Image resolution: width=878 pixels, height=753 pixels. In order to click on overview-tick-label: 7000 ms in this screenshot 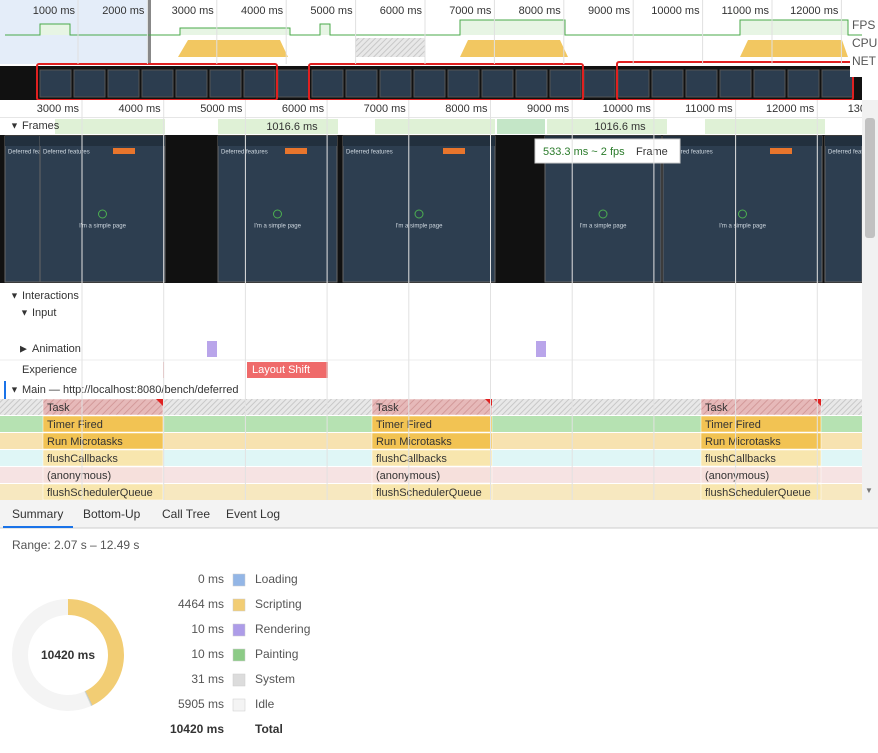, I will do `click(470, 11)`.